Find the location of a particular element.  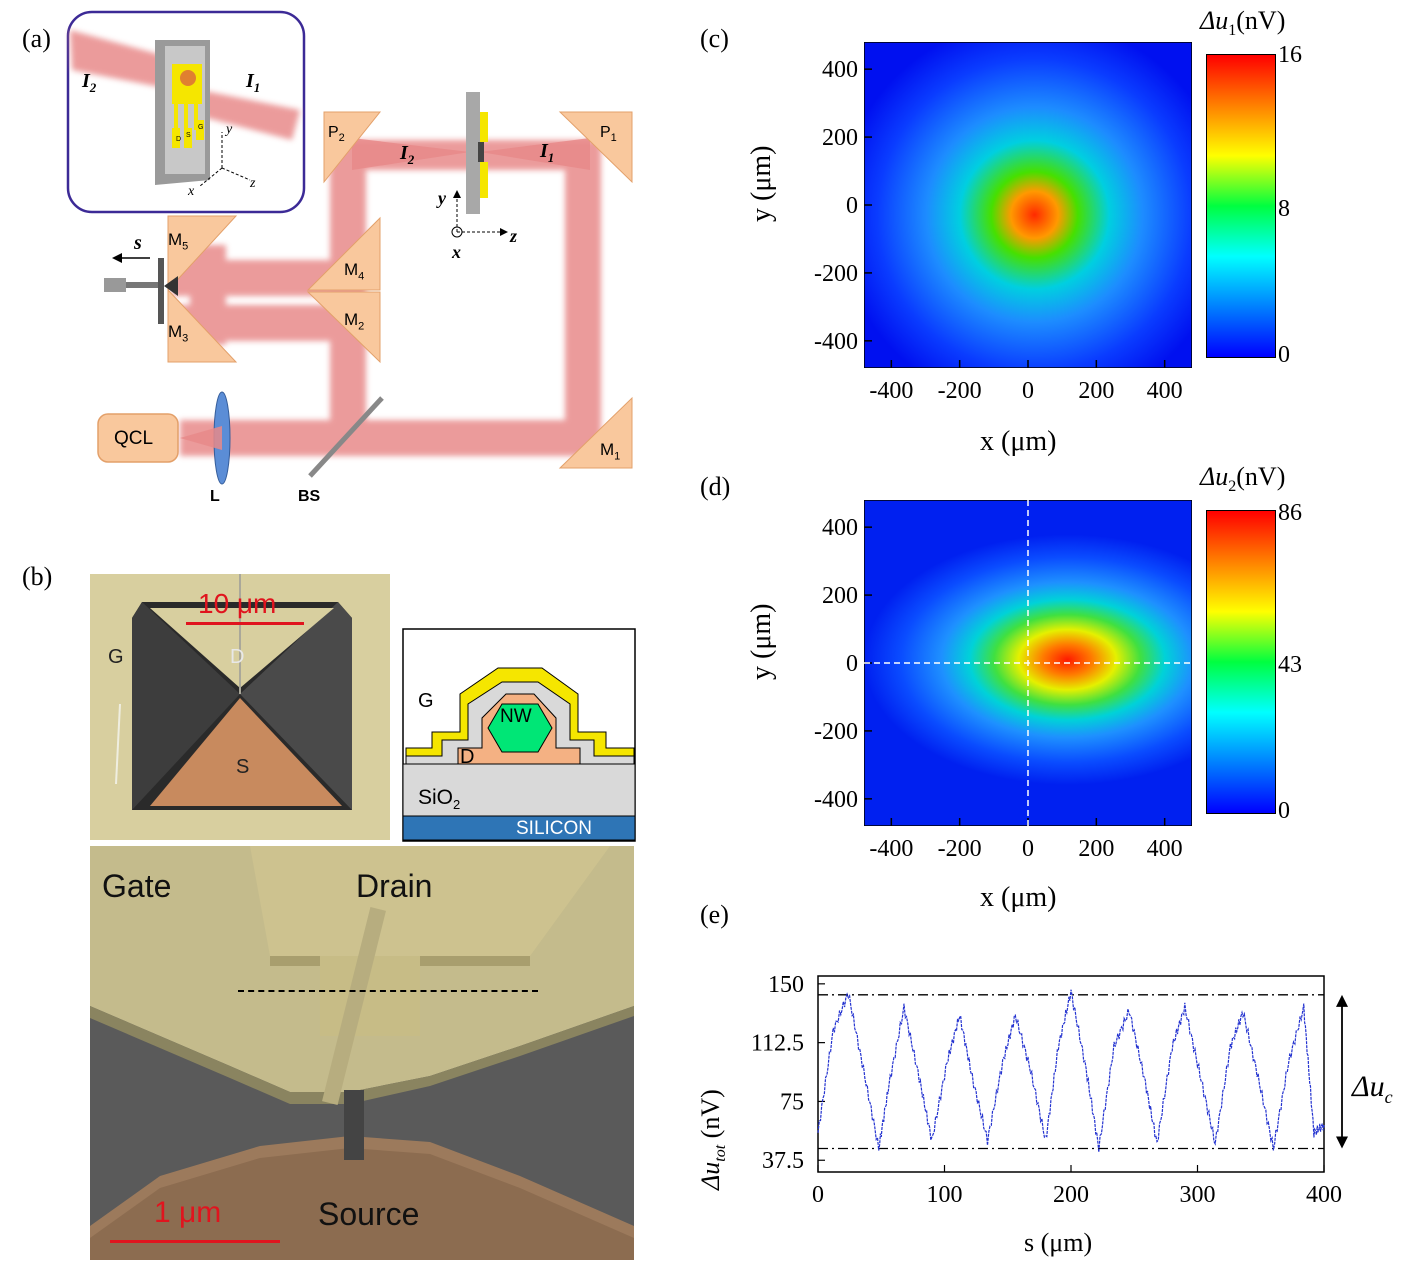

colorbar-d-title: Δu2(nV) is located at coordinates (1243, 479).